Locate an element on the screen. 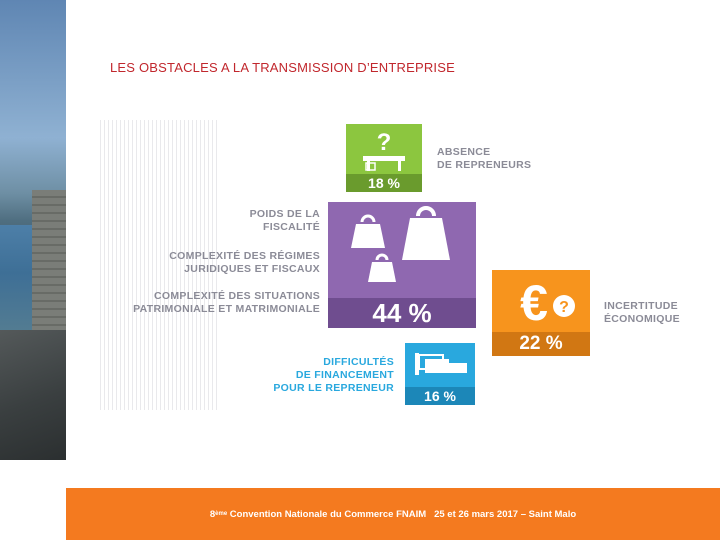 The height and width of the screenshot is (540, 720). euro-question-icon: € ? is located at coordinates (547, 303).